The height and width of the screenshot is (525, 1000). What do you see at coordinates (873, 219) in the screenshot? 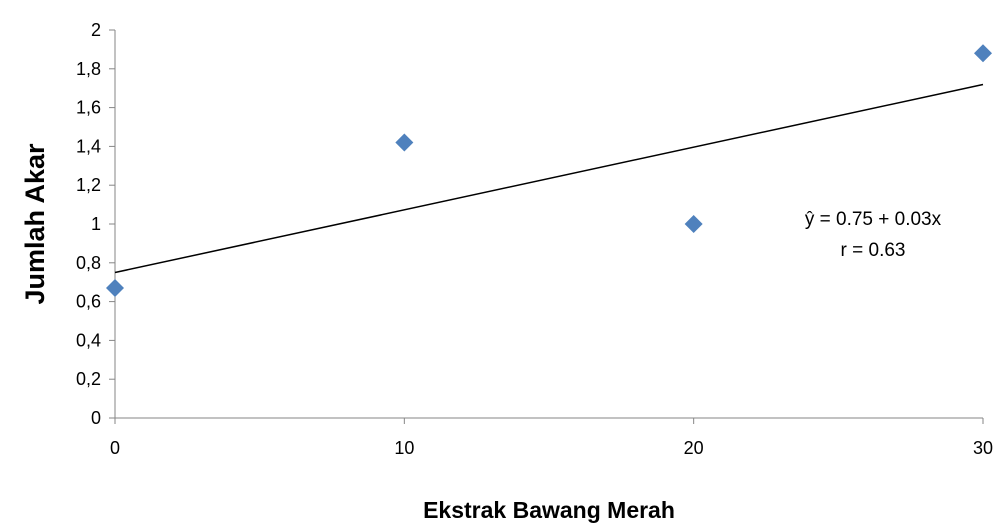
I see `regression-equation: ŷ = 0.75 + 0.03x` at bounding box center [873, 219].